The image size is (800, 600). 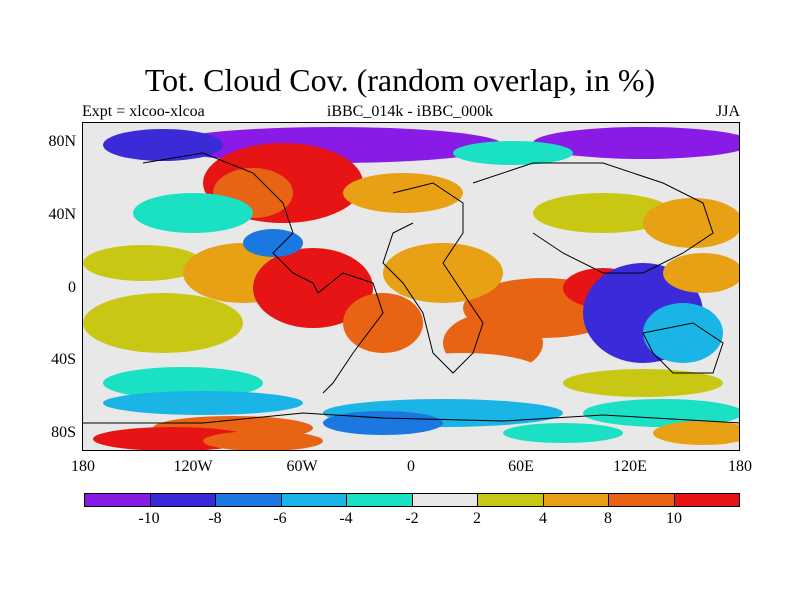 I want to click on lon-tick-label: 120W, so click(x=193, y=466).